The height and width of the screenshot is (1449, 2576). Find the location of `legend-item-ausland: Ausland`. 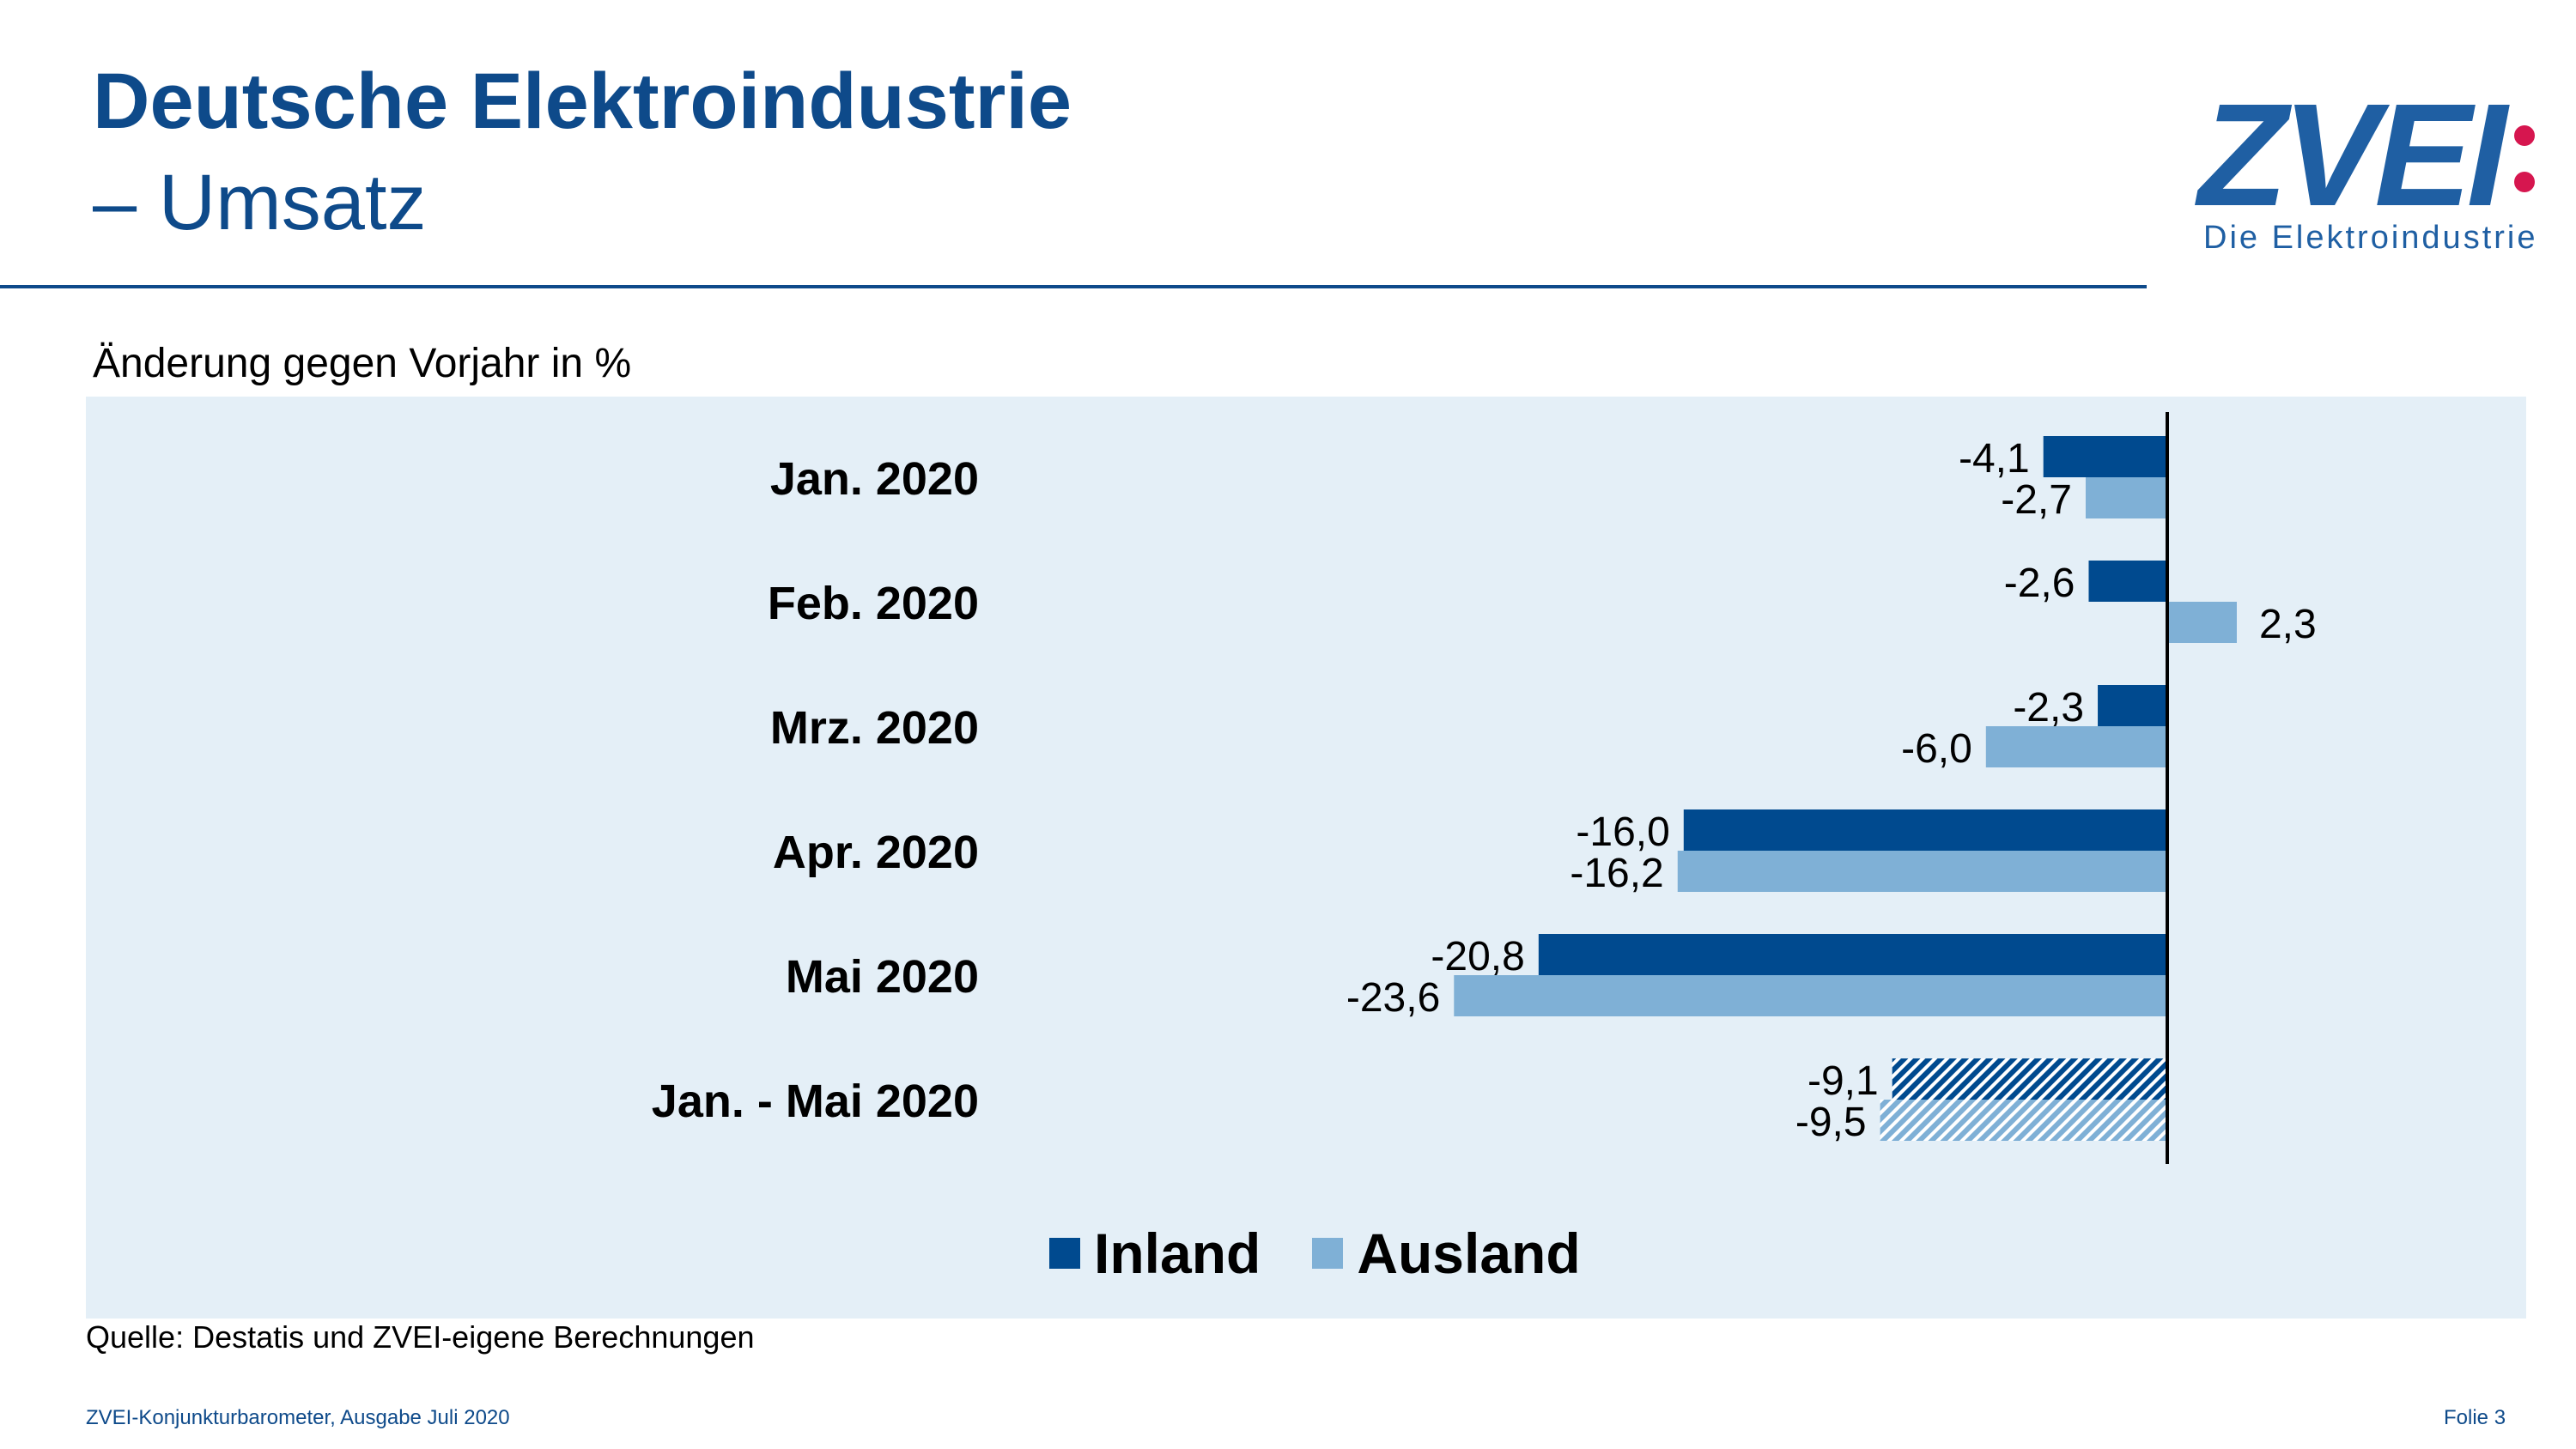

legend-item-ausland: Ausland is located at coordinates (1447, 1253).